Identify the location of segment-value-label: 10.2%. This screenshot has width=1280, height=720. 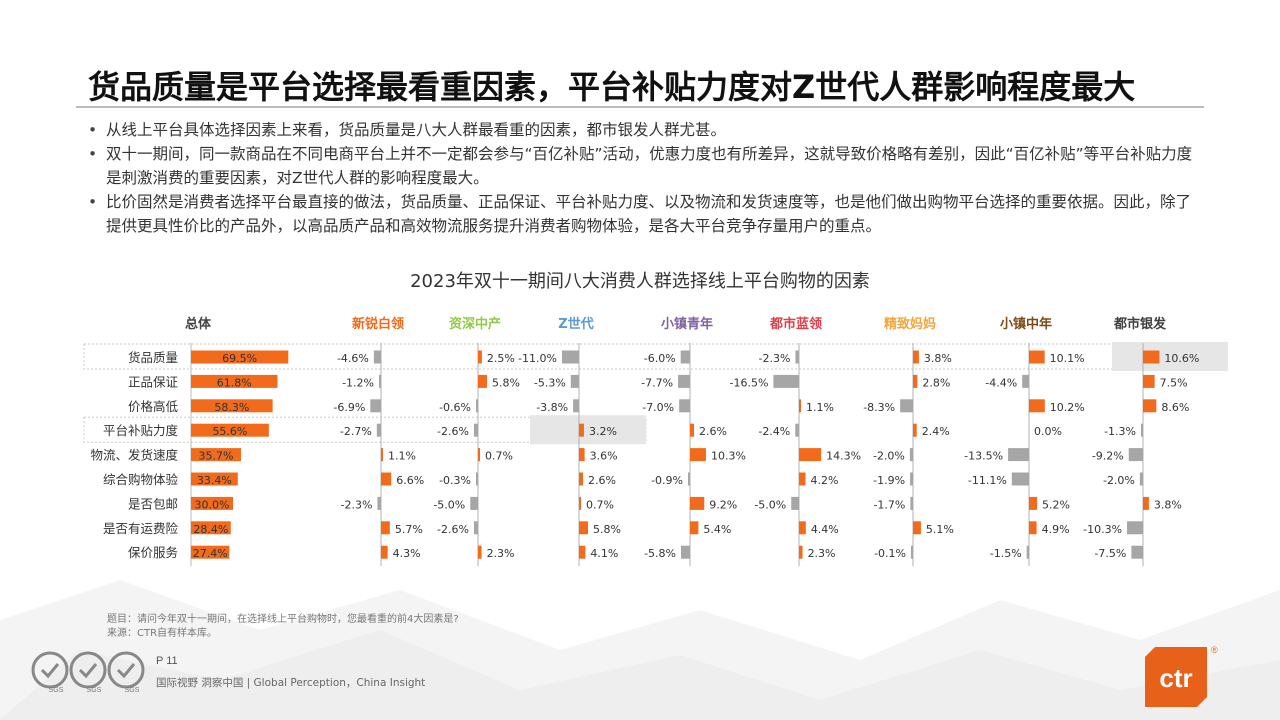
(1067, 407).